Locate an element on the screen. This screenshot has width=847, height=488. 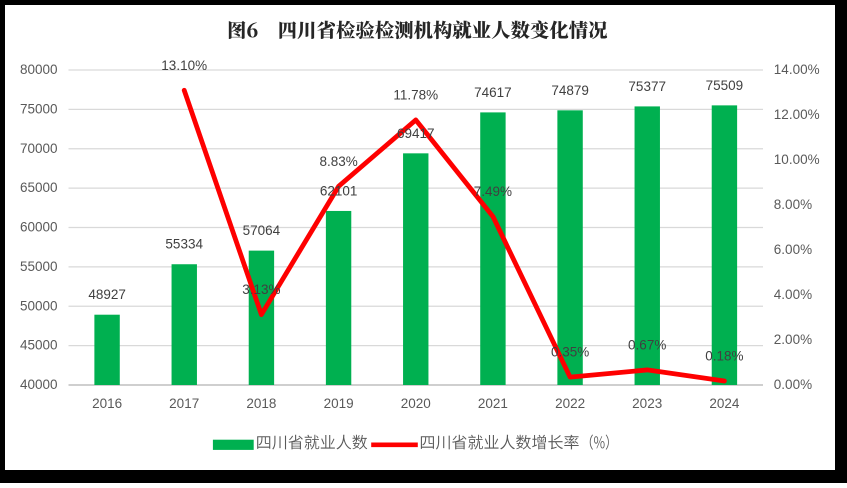
svg-text: 8.00% is located at coordinates (793, 204).